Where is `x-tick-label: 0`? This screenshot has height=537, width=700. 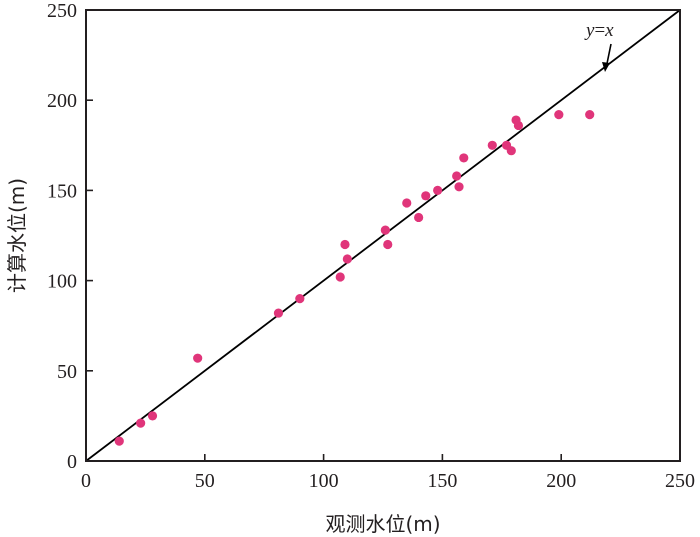
x-tick-label: 0 is located at coordinates (86, 481).